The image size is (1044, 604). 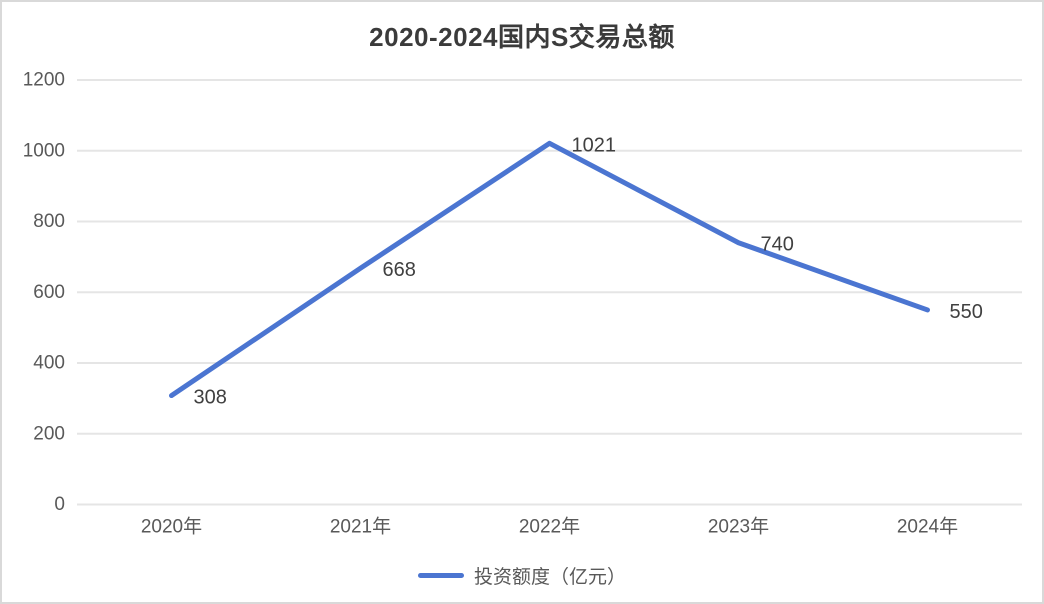 What do you see at coordinates (49, 292) in the screenshot?
I see `y-axis-tick-label: 600` at bounding box center [49, 292].